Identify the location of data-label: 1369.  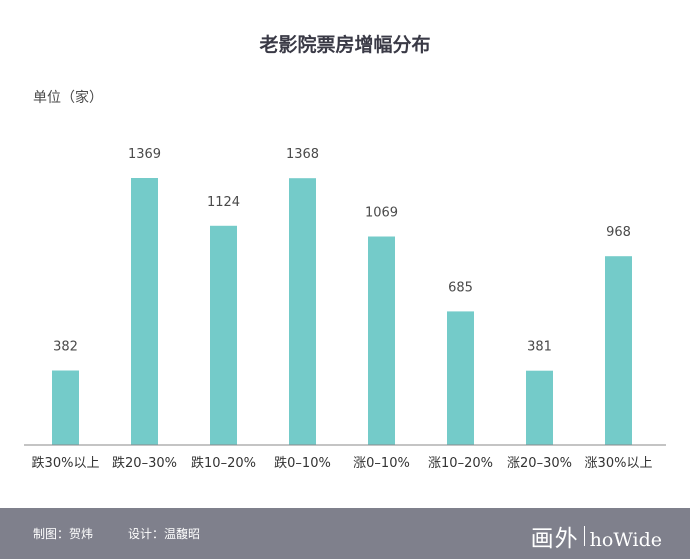
(144, 154).